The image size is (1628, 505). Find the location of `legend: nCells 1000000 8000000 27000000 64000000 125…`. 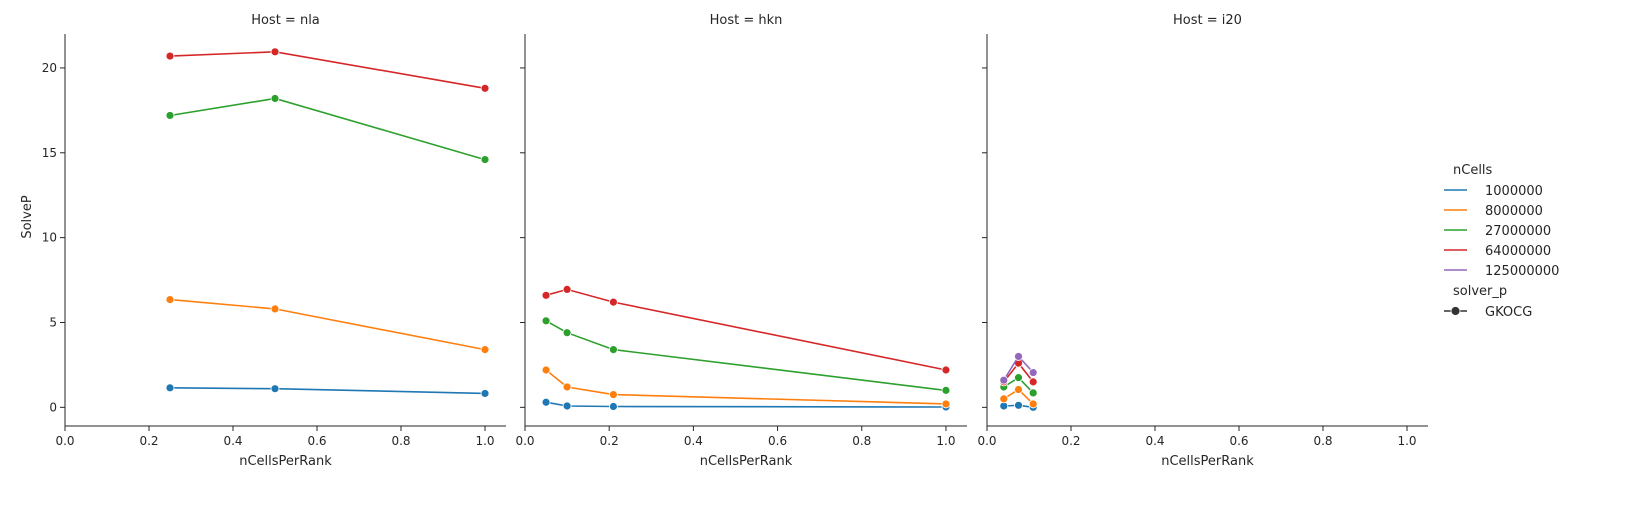

legend: nCells 1000000 8000000 27000000 64000000 125… is located at coordinates (1501, 241).